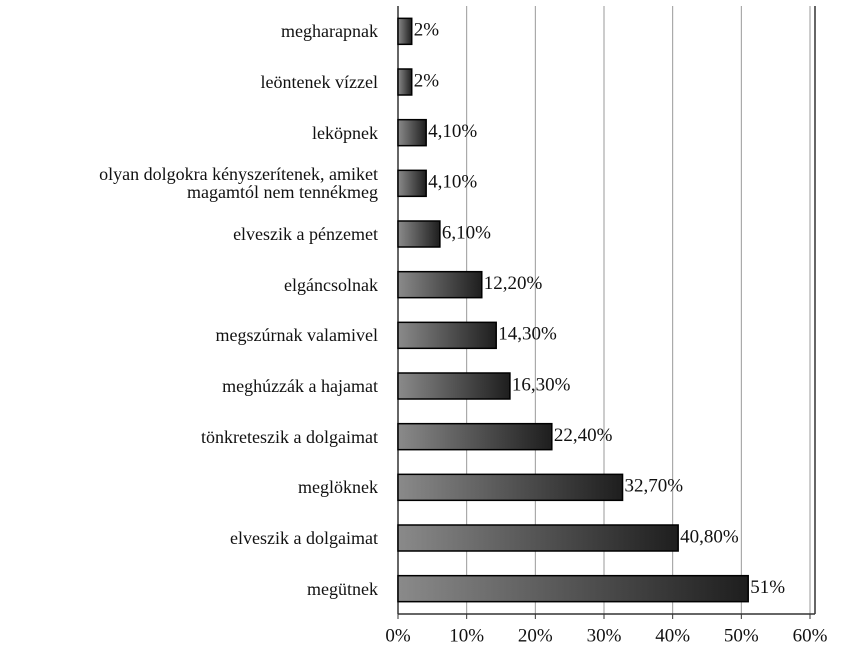 This screenshot has height=650, width=845. What do you see at coordinates (741, 635) in the screenshot?
I see `x-tick-label: 50%` at bounding box center [741, 635].